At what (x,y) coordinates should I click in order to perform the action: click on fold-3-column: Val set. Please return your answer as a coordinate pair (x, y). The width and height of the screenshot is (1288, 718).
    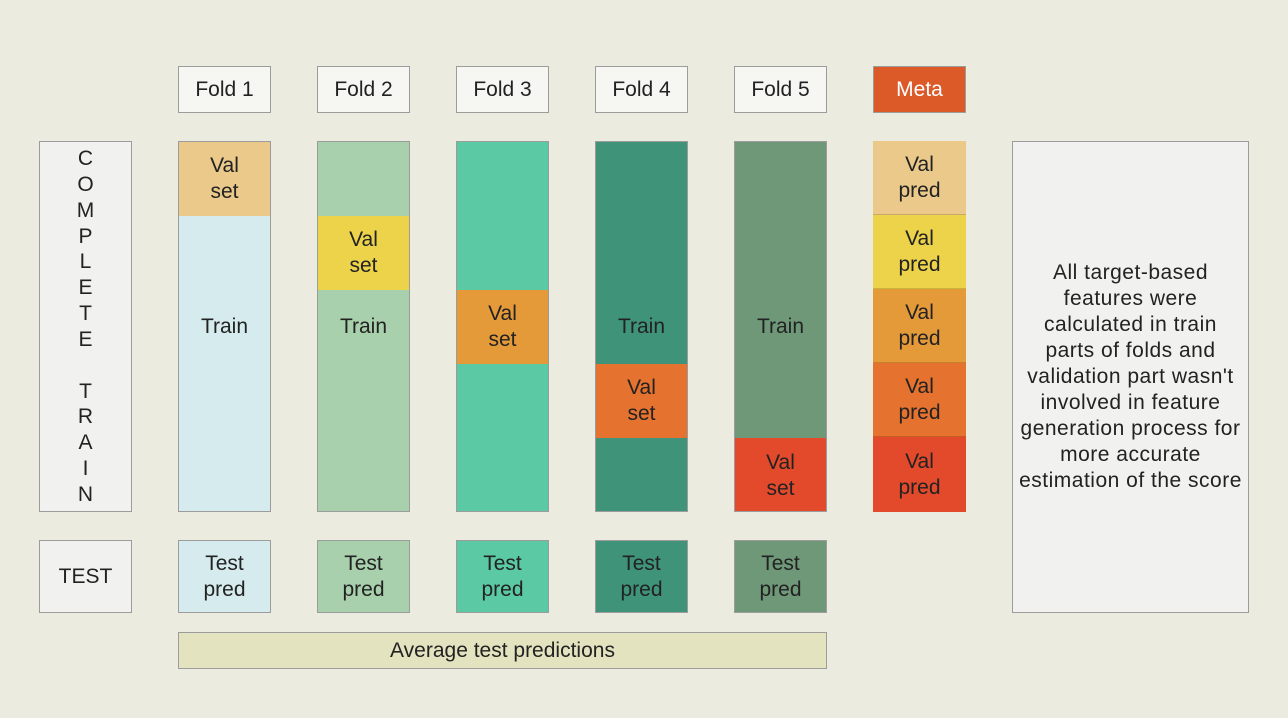
    Looking at the image, I should click on (502, 326).